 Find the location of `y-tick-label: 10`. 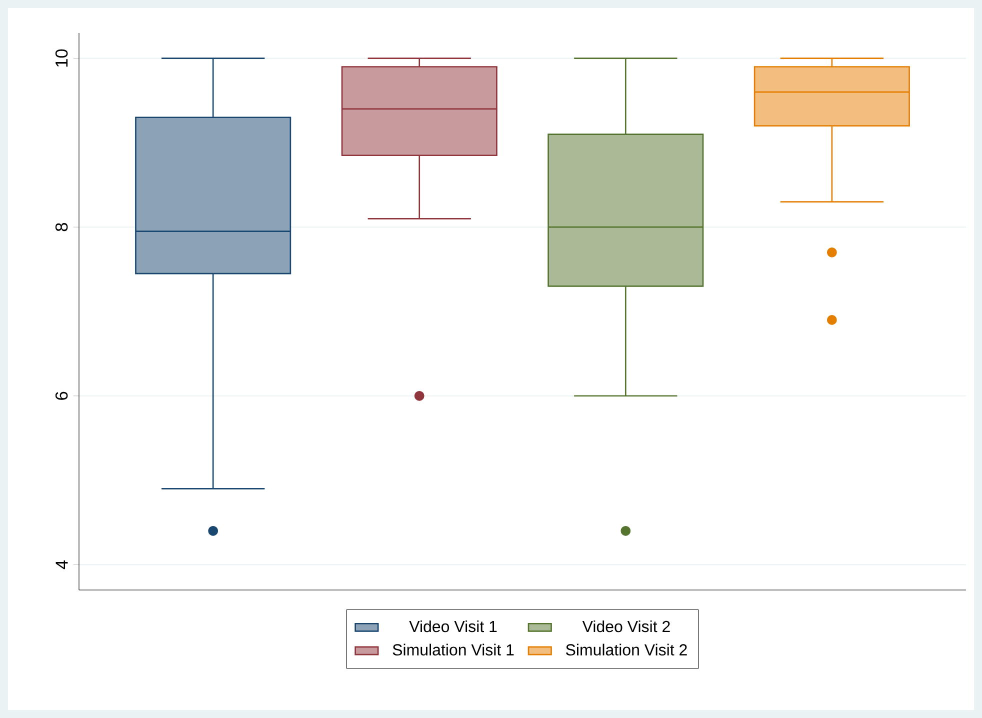

y-tick-label: 10 is located at coordinates (61, 58).